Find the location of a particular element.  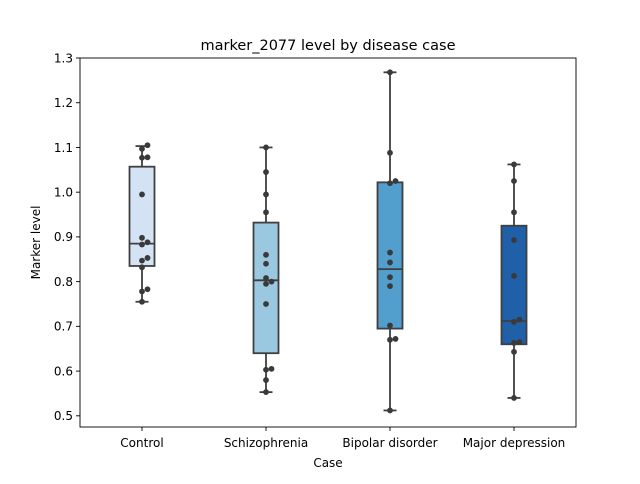

x-tick-label: Control is located at coordinates (141, 443).